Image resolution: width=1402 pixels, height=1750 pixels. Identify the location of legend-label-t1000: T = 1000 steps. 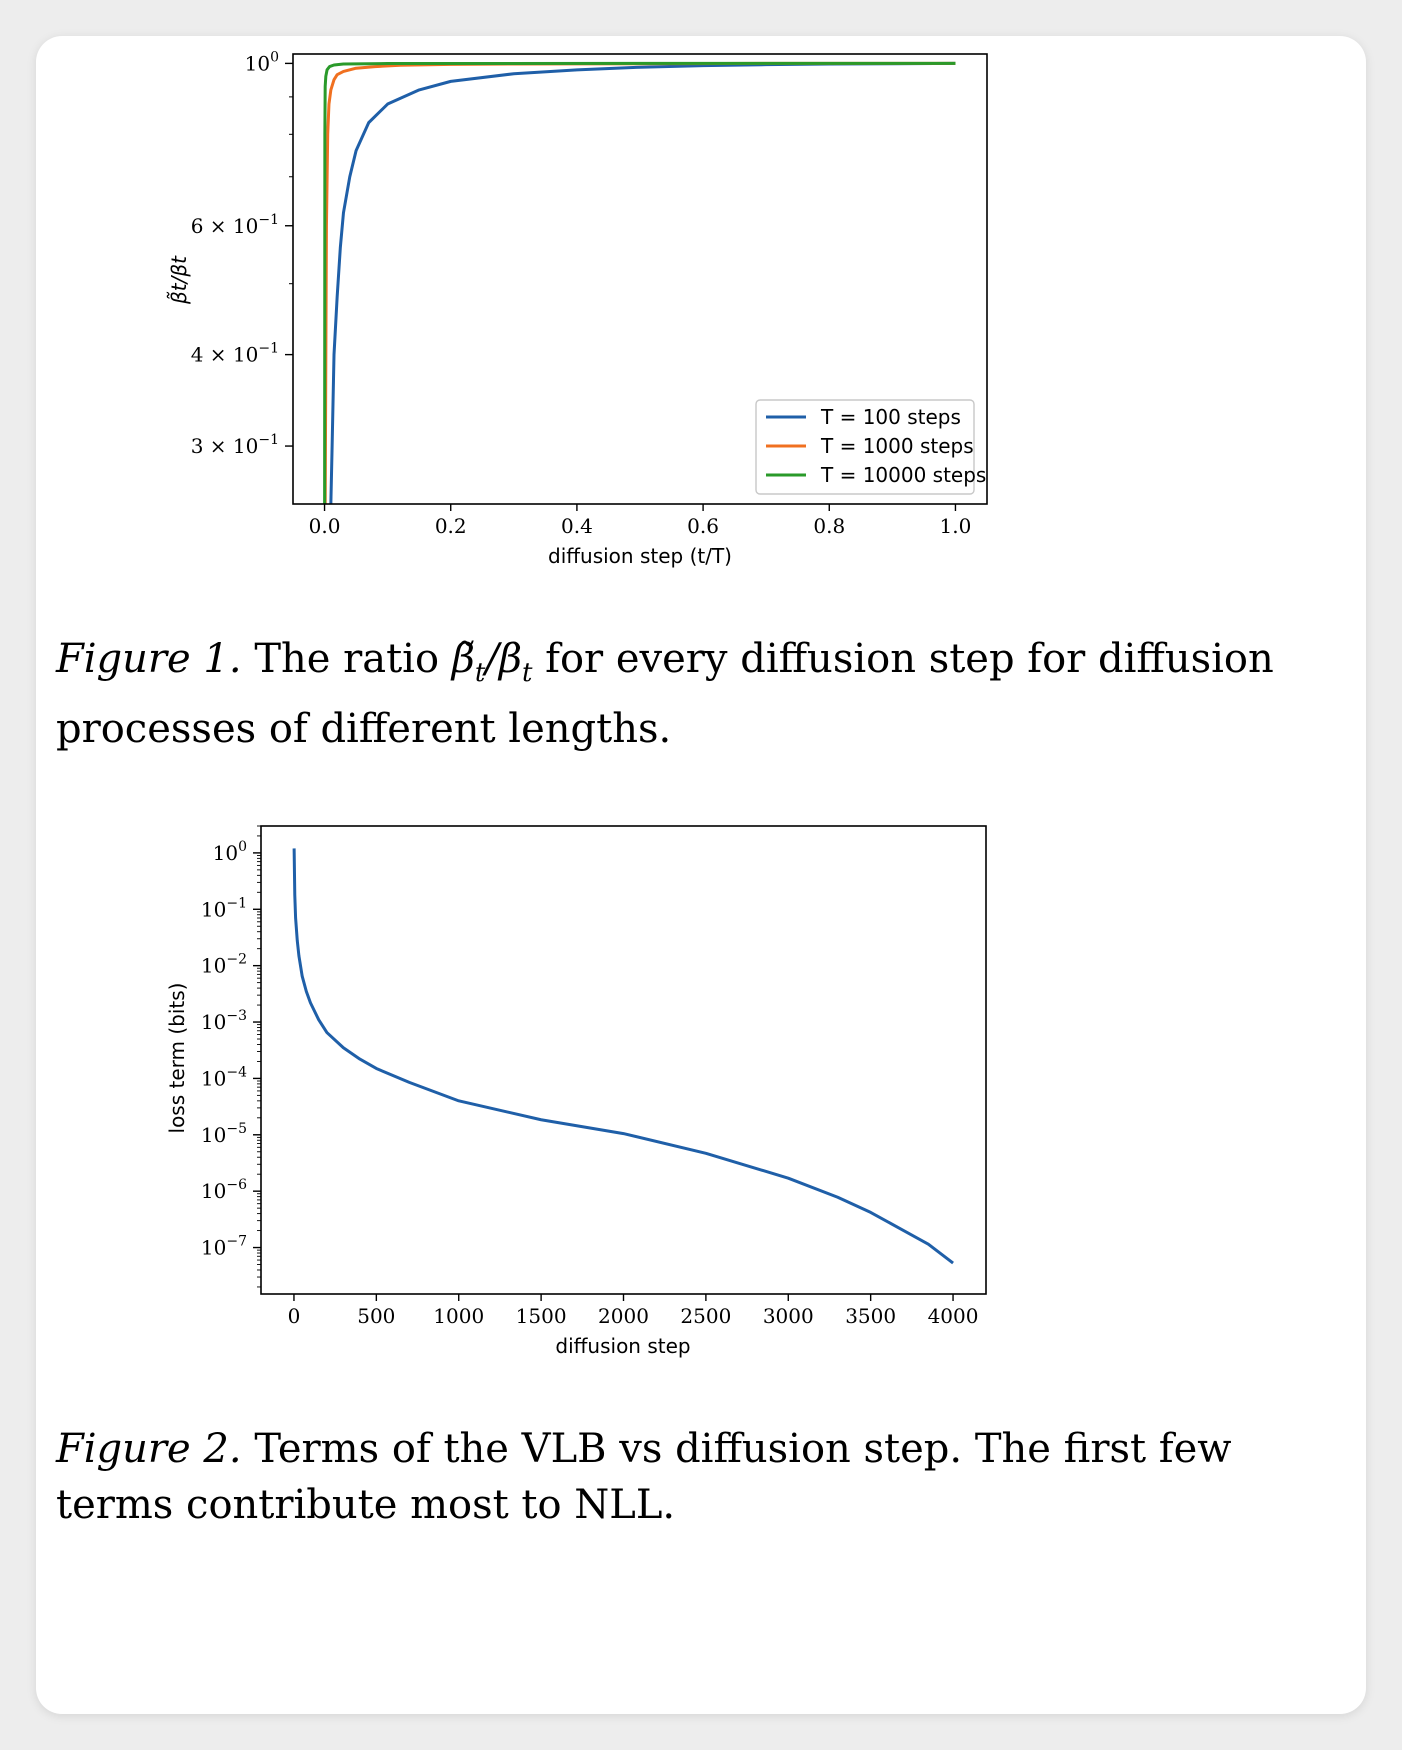
(897, 446).